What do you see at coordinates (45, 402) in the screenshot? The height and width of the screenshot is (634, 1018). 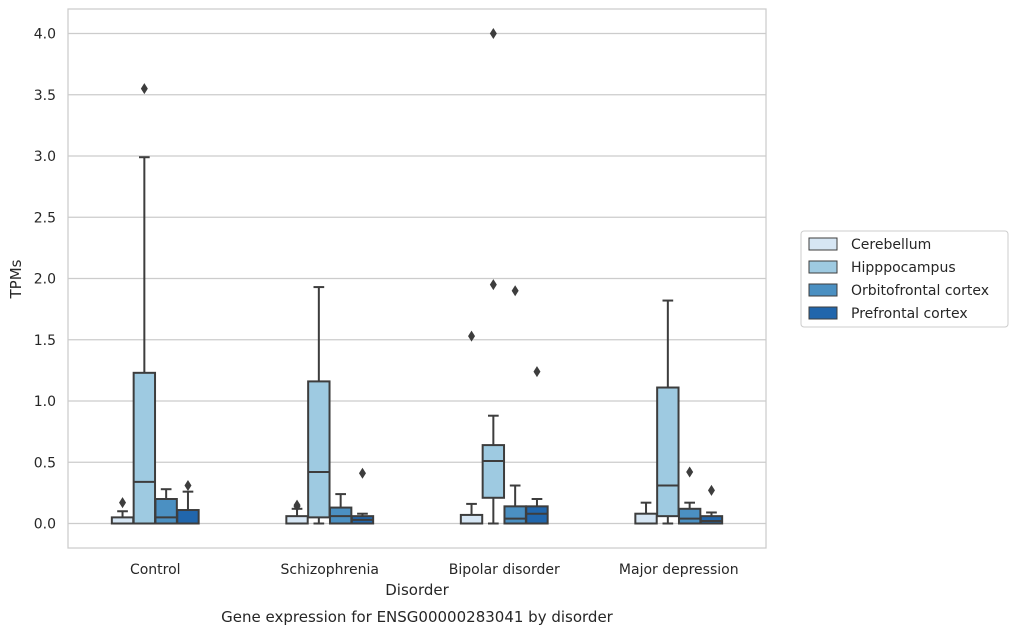 I see `y-tick-label: 1.0` at bounding box center [45, 402].